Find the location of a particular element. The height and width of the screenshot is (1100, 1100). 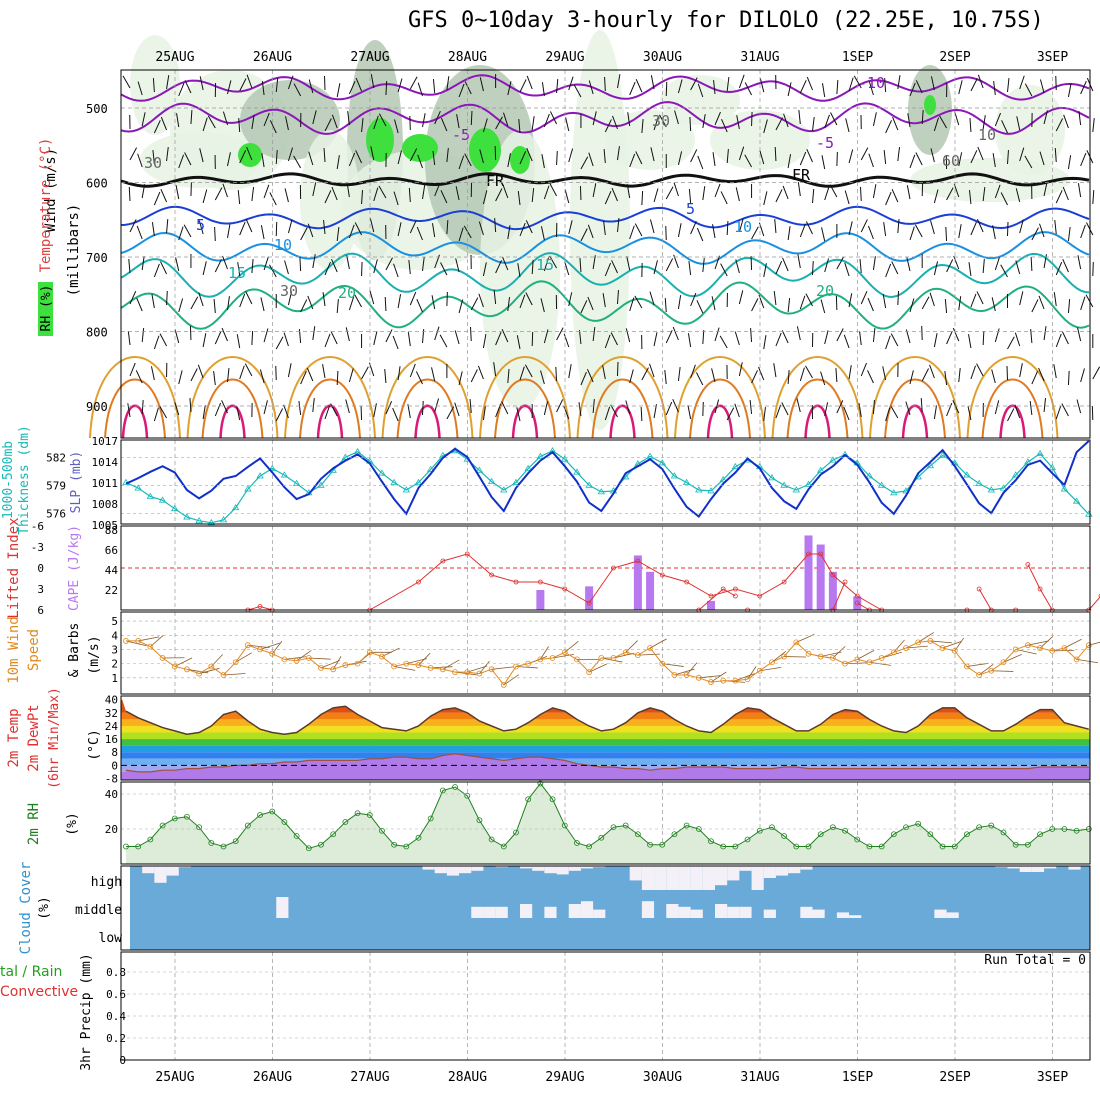

temp-tick-label: -8 is located at coordinates (111, 778).